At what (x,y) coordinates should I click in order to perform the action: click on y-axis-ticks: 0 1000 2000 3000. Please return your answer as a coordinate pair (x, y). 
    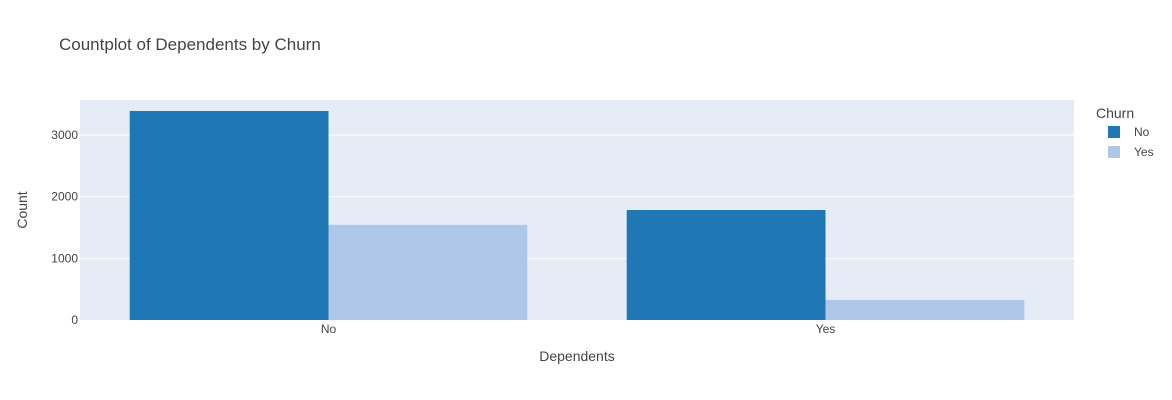
    Looking at the image, I should click on (64, 227).